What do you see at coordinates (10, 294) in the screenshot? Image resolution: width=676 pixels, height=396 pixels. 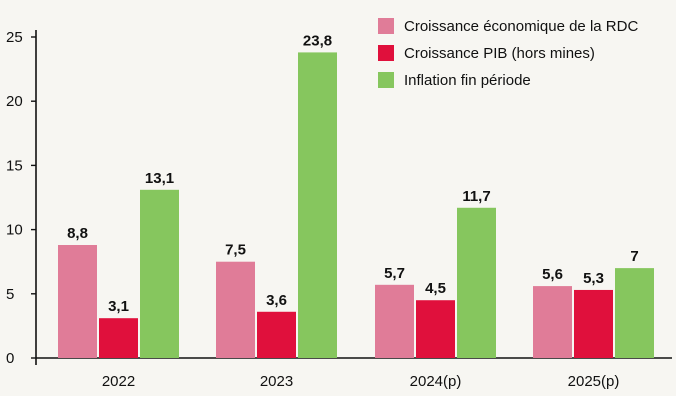 I see `y-tick-label: 5` at bounding box center [10, 294].